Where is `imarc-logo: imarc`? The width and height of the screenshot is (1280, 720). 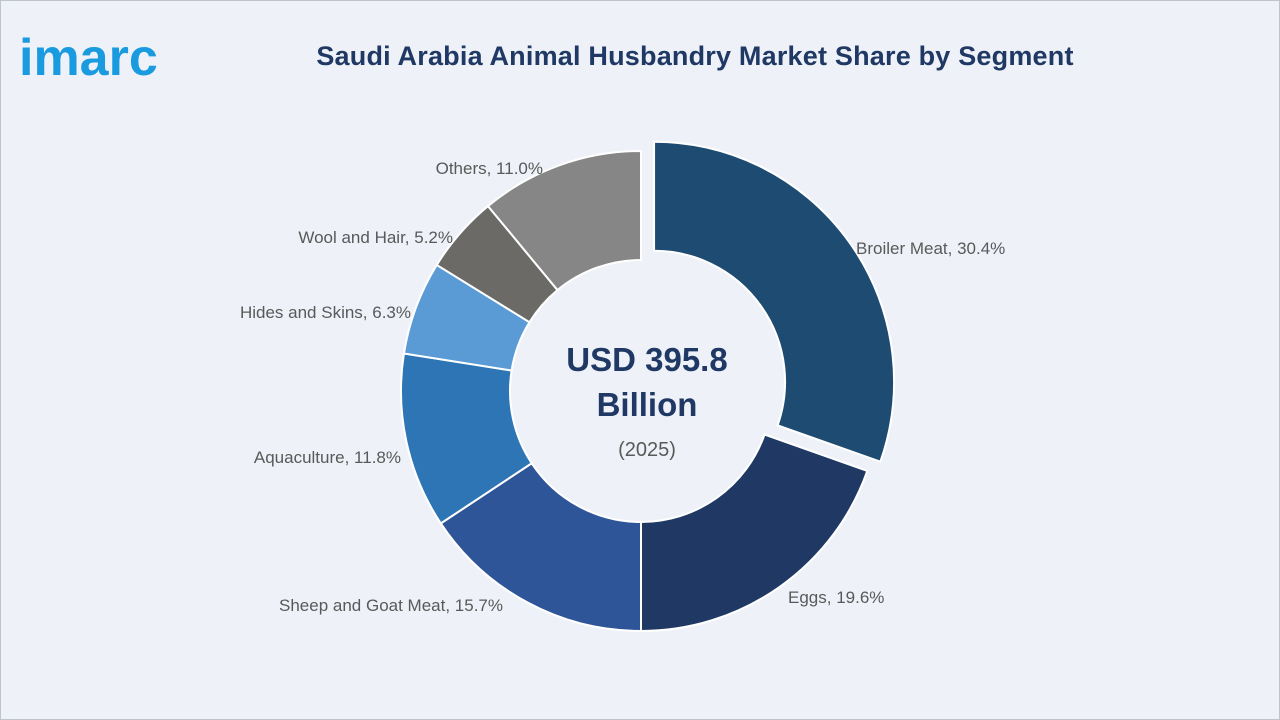 imarc-logo: imarc is located at coordinates (88, 58).